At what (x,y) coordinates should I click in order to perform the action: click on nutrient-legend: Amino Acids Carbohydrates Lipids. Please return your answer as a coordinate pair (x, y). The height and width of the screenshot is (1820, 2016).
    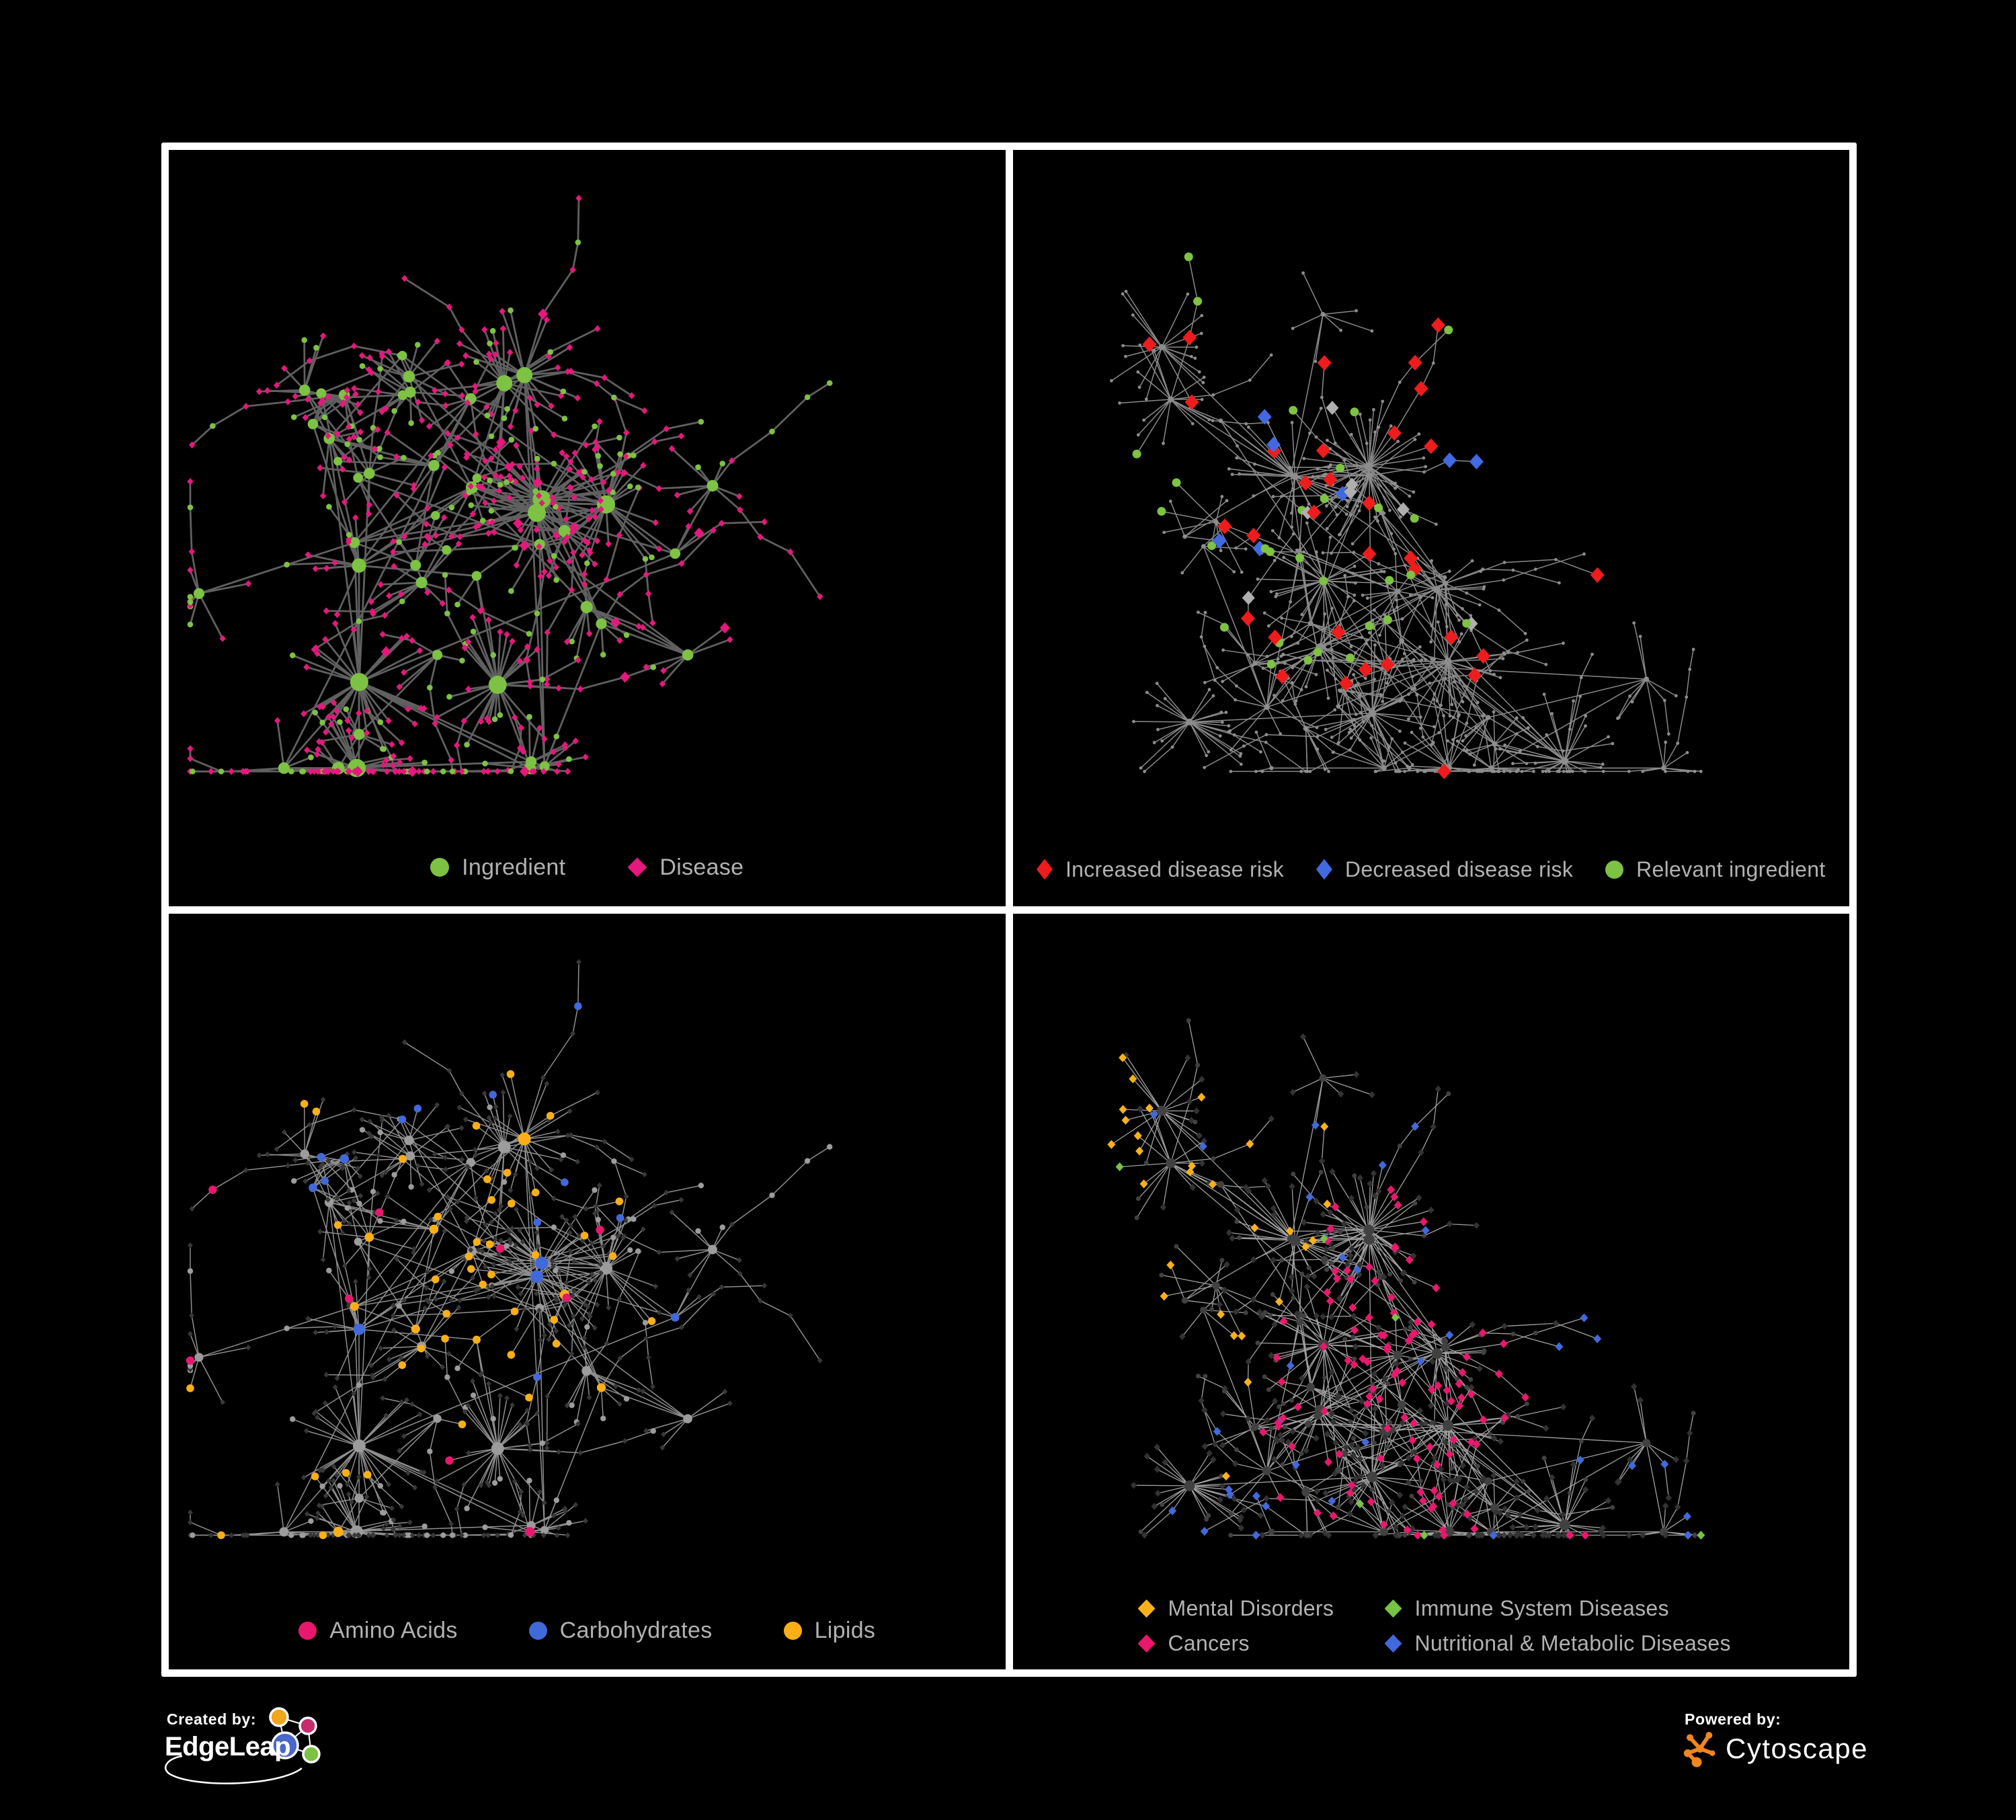
    Looking at the image, I should click on (587, 1631).